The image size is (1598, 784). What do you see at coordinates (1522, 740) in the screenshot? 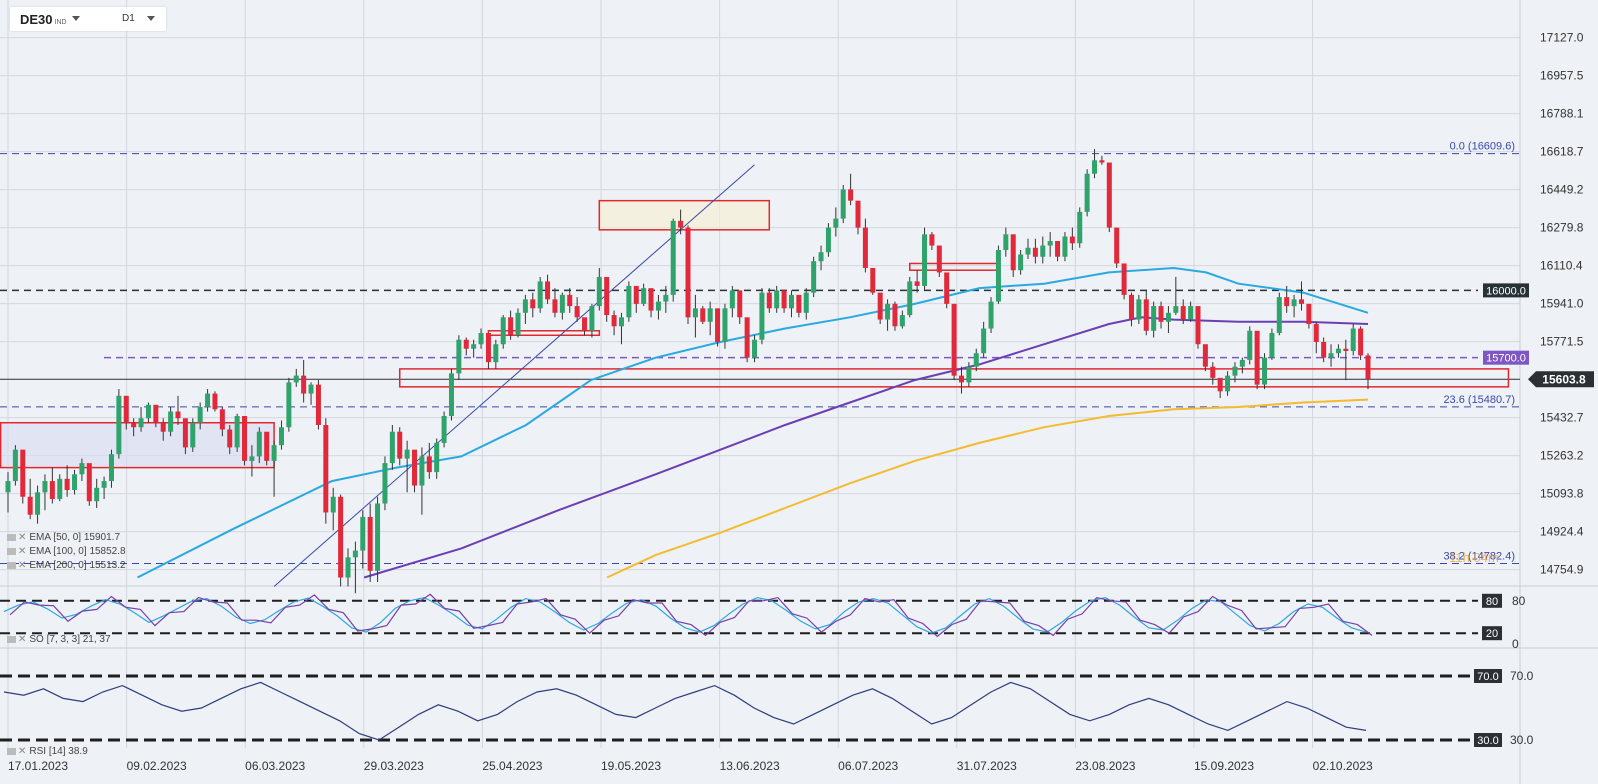
I see `rsi-axis-label: 30.0` at bounding box center [1522, 740].